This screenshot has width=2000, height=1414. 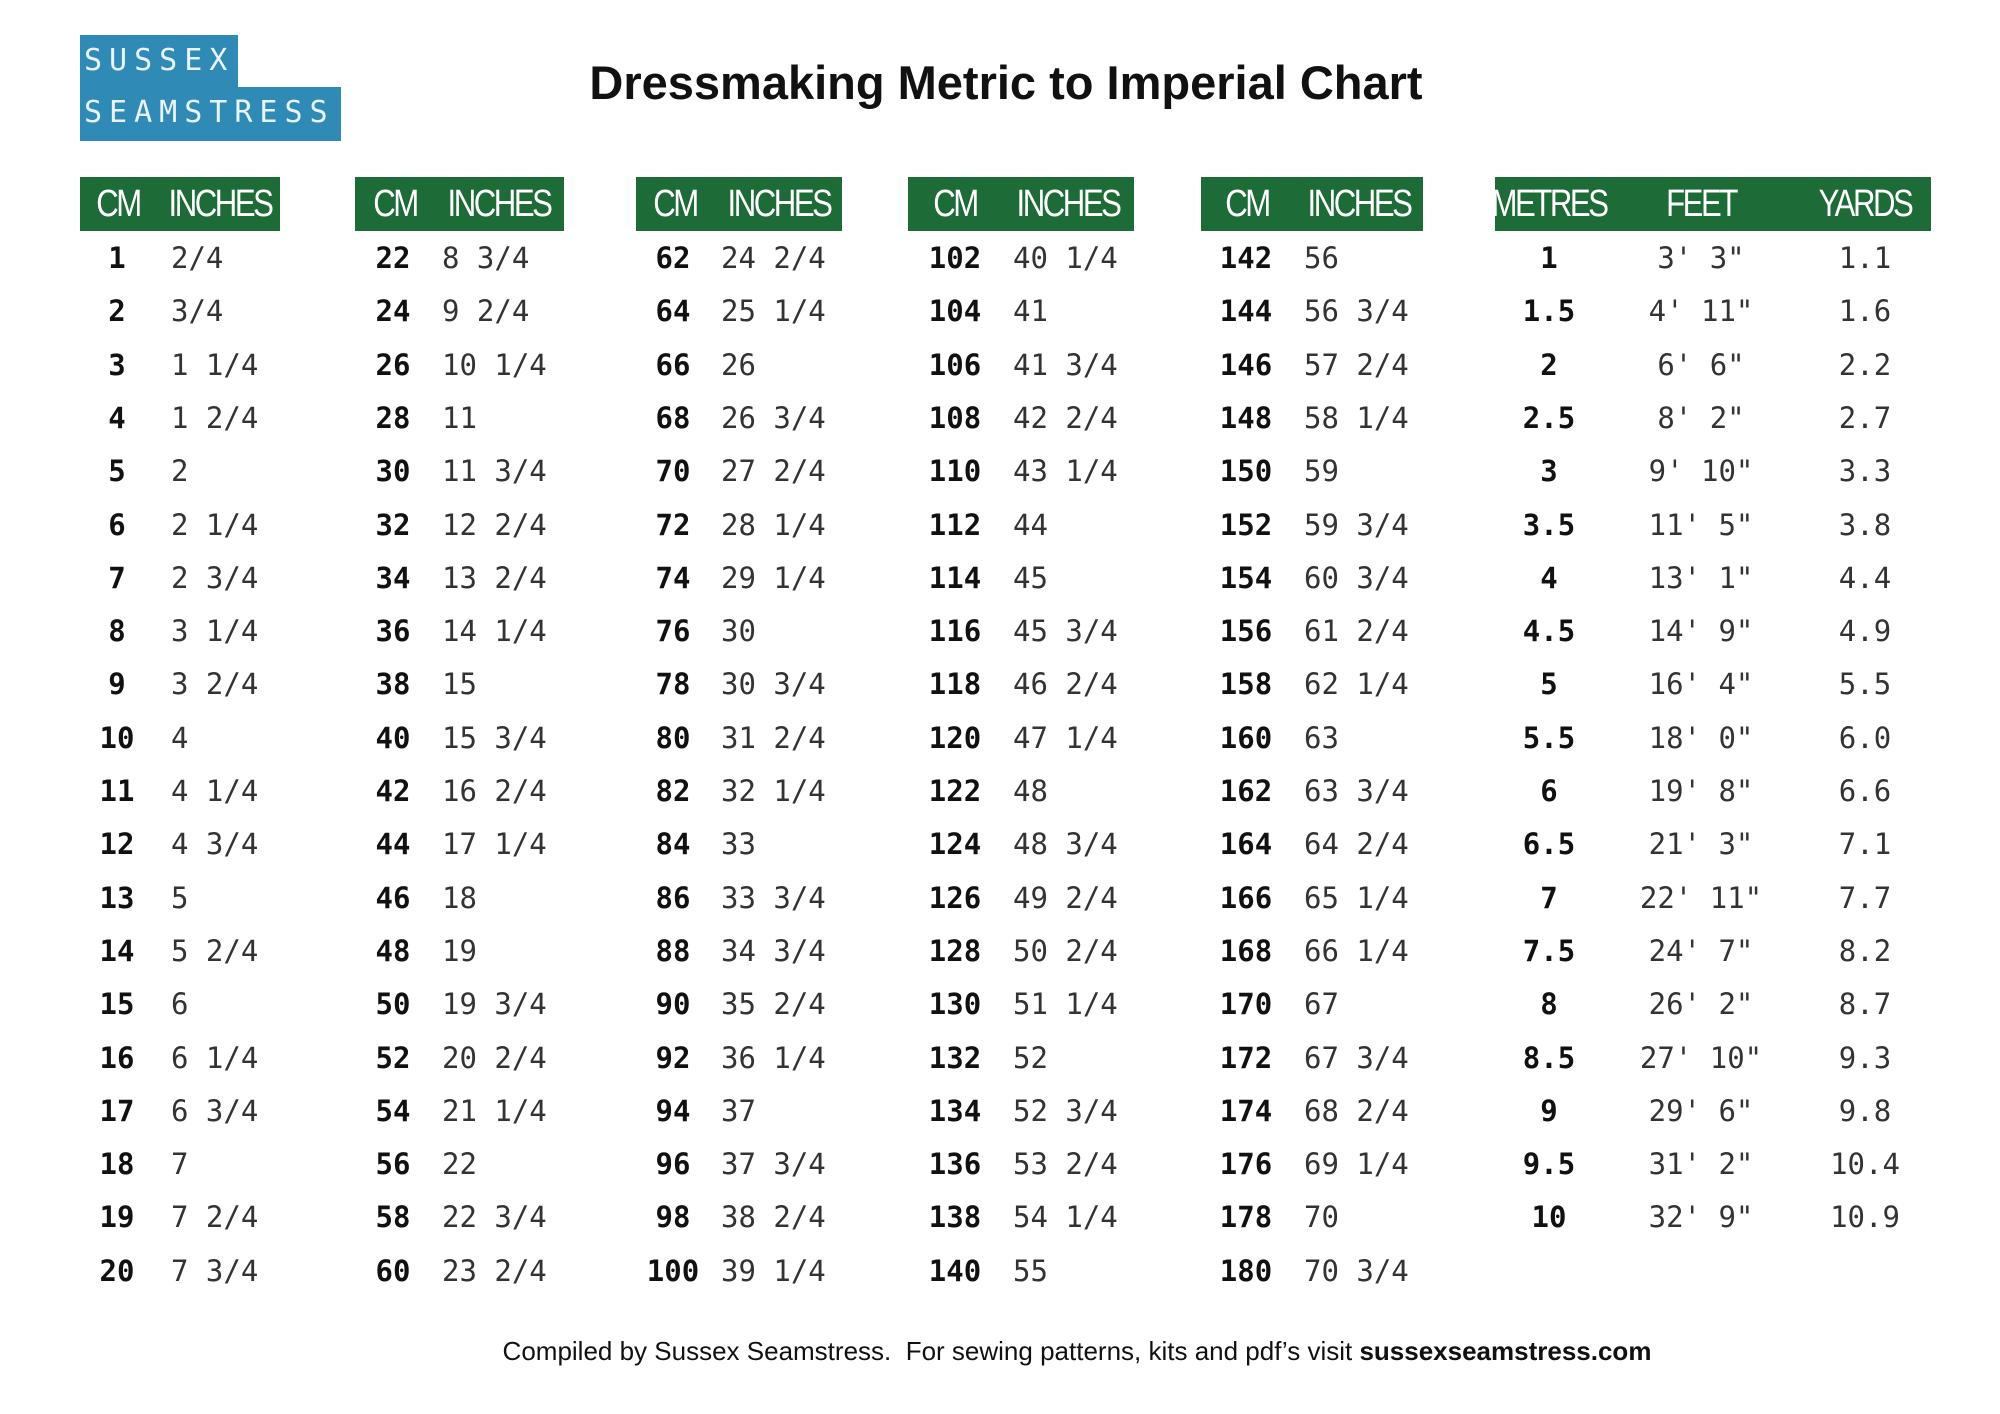 What do you see at coordinates (215, 791) in the screenshot?
I see `table-cell: 4 1/4` at bounding box center [215, 791].